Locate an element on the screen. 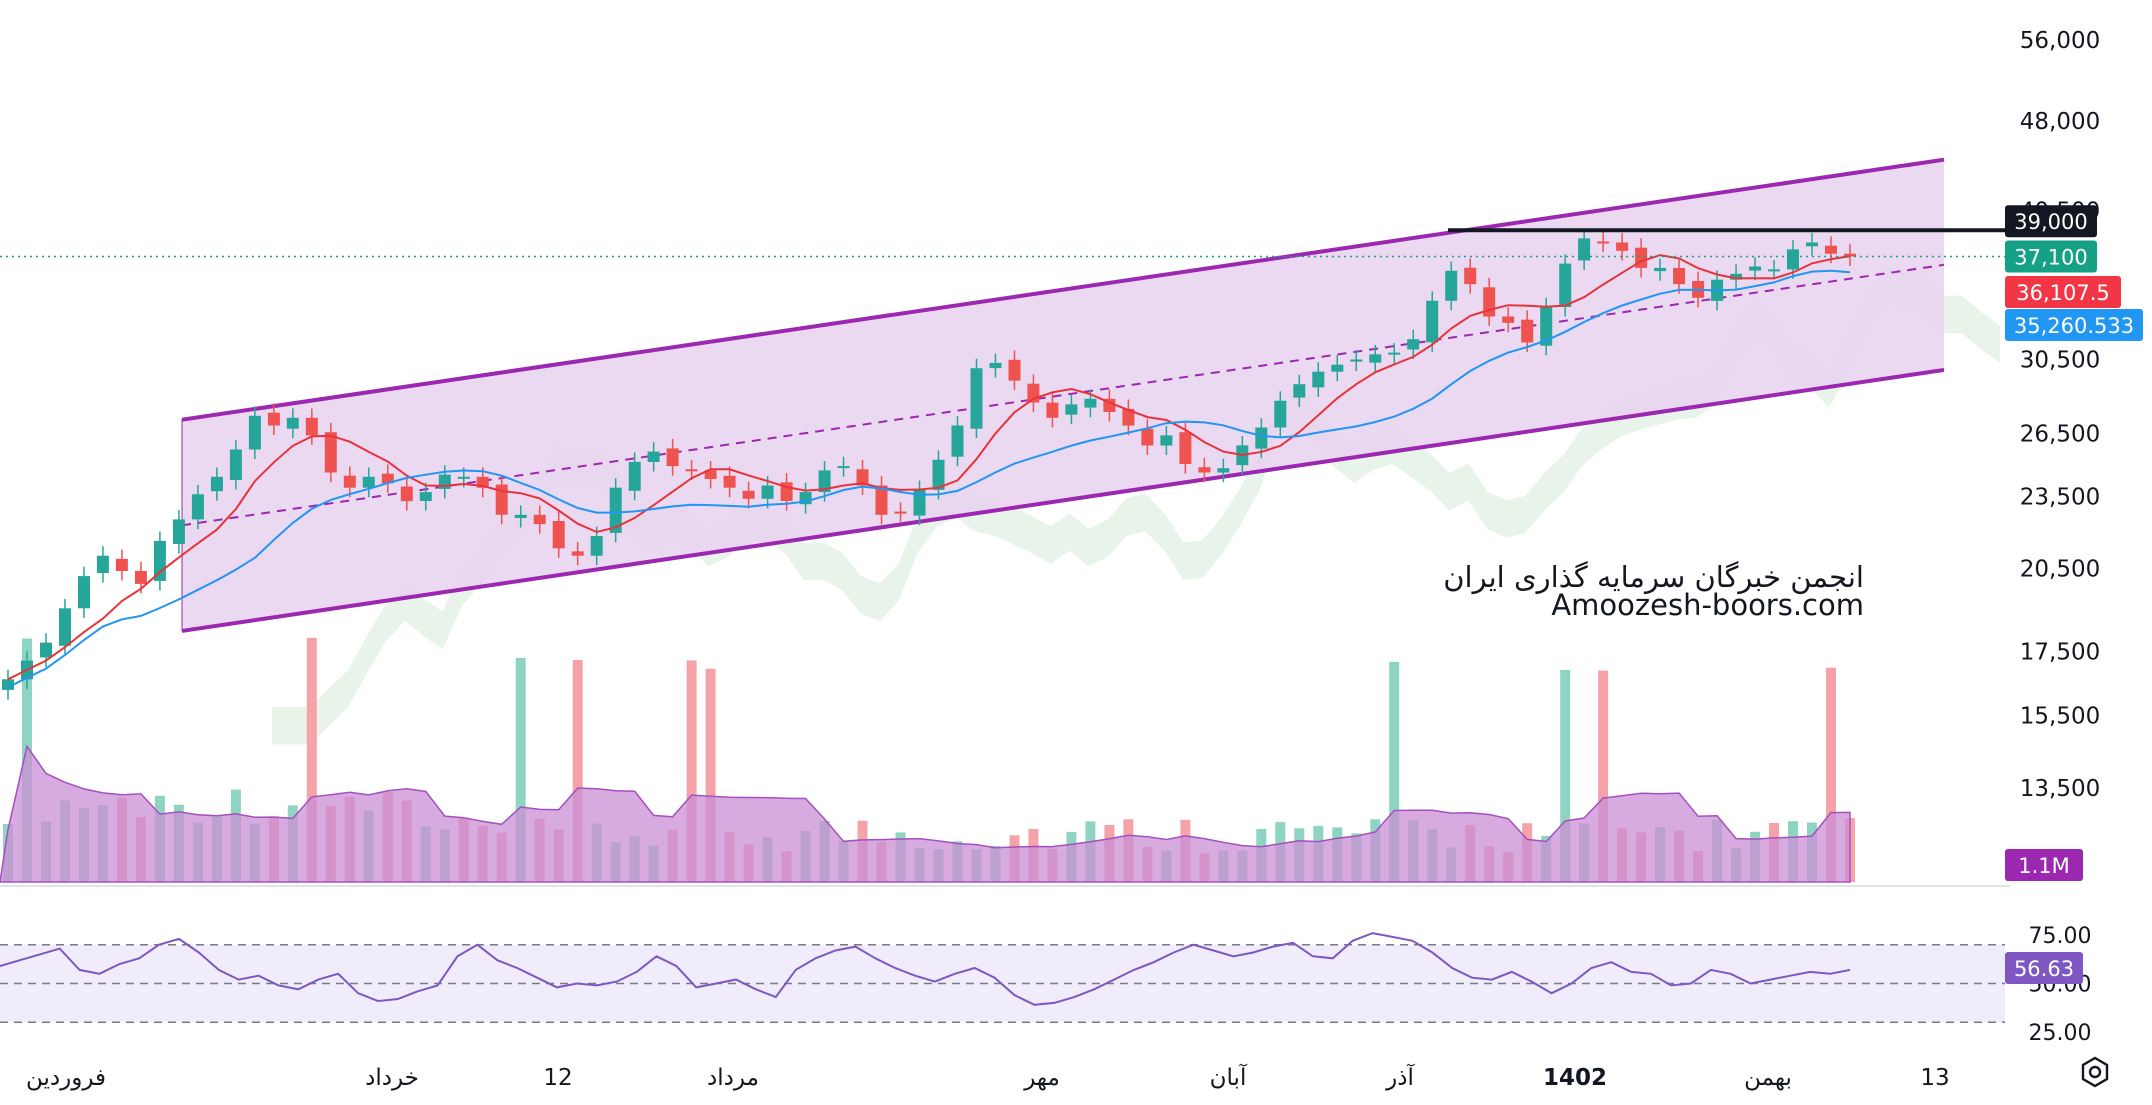 Image resolution: width=2152 pixels, height=1105 pixels. rsi-tag is located at coordinates (2044, 968).